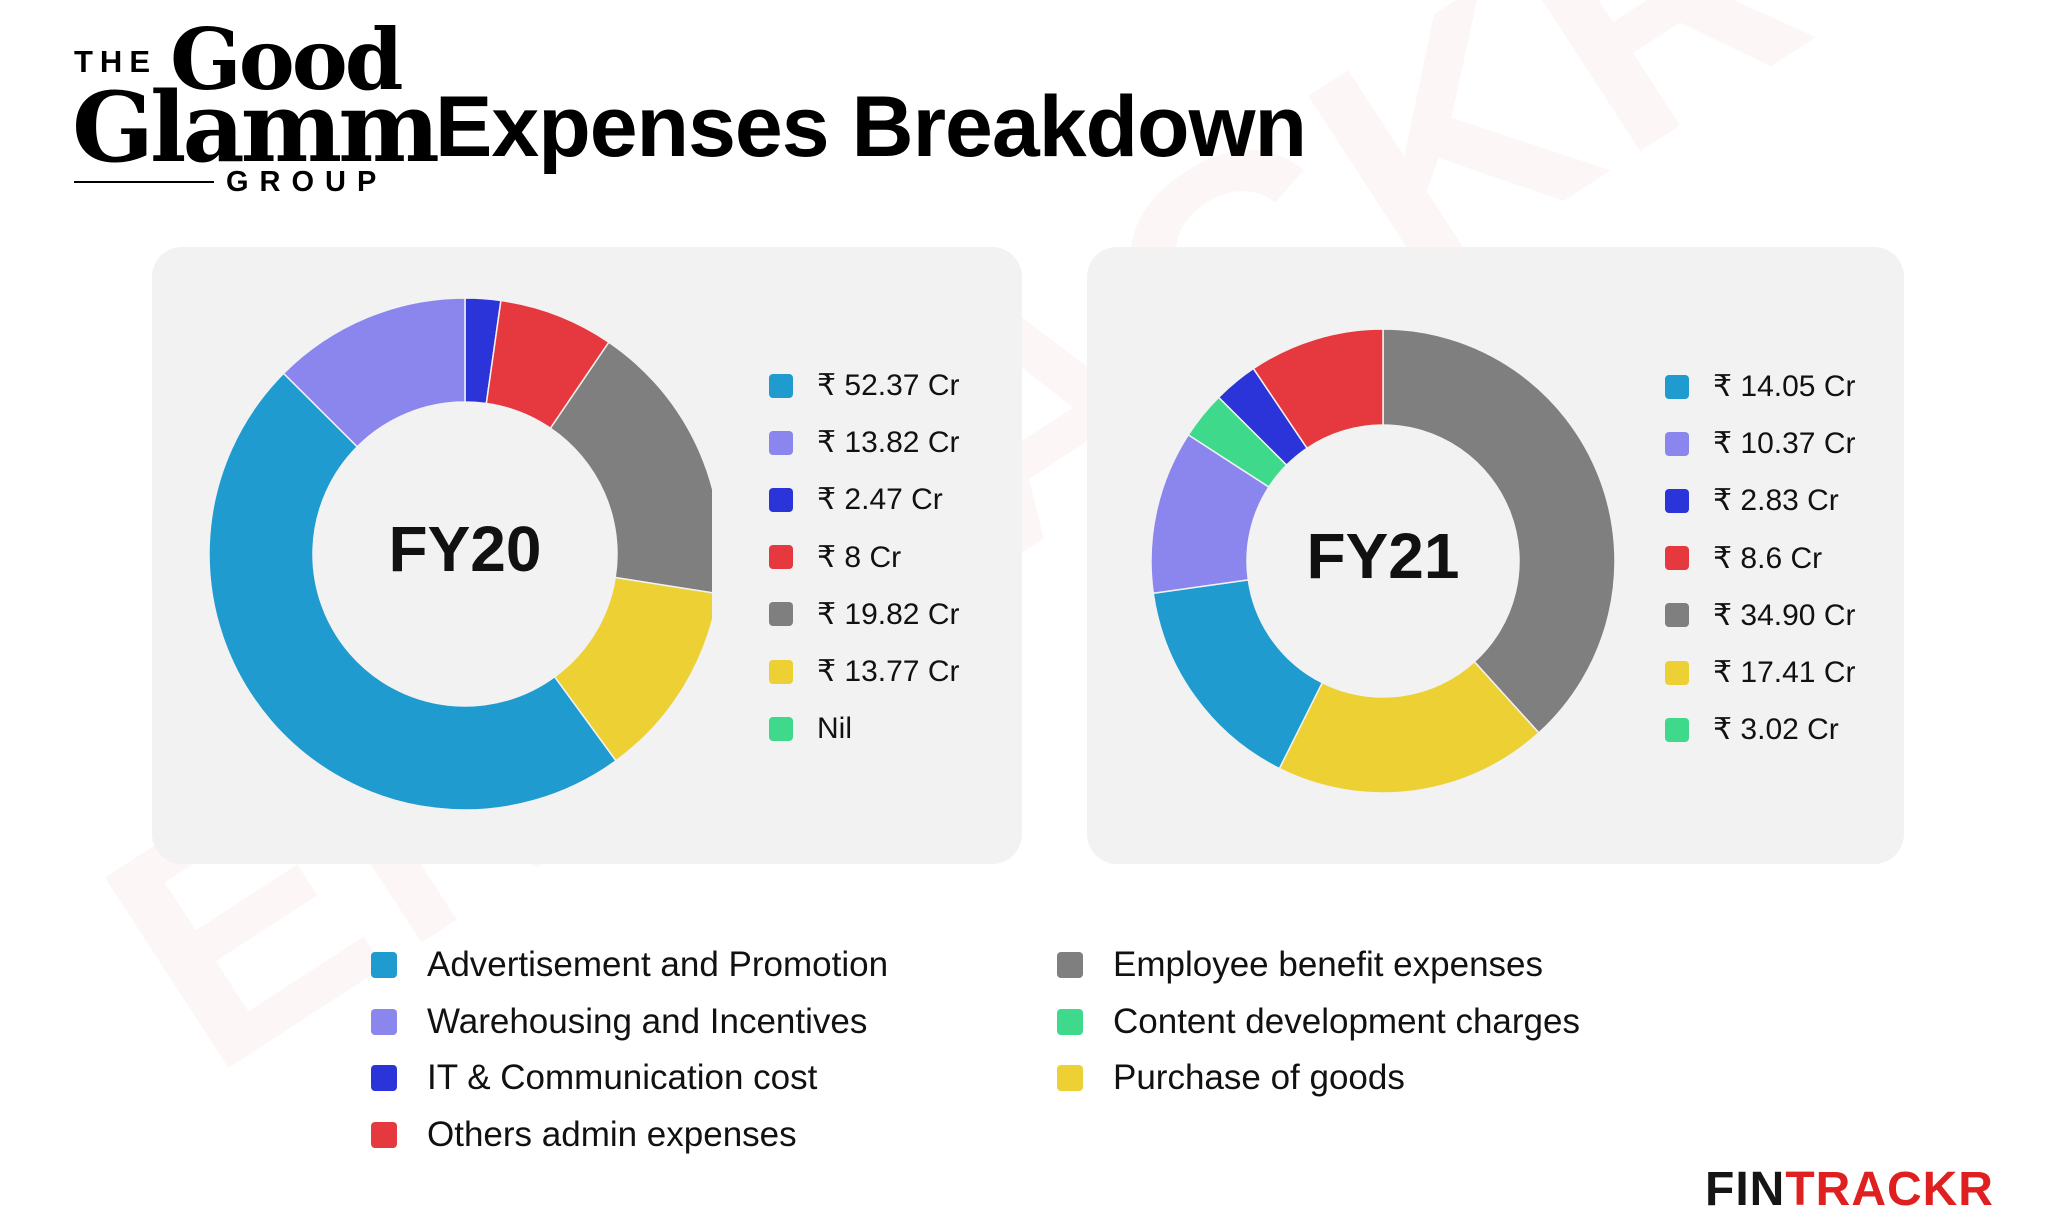  I want to click on fy21-legend-item-content: ₹ 3.02 Cr, so click(1760, 729).